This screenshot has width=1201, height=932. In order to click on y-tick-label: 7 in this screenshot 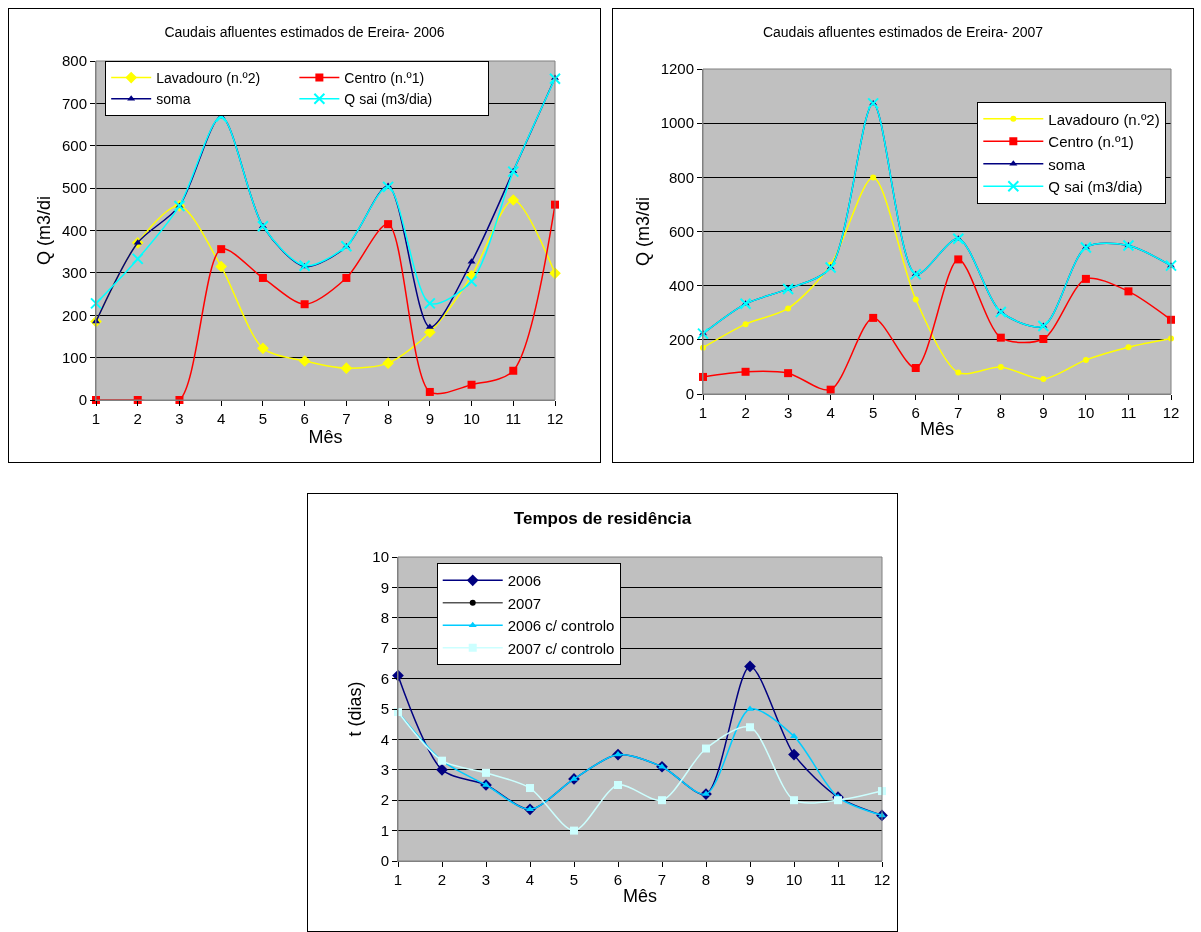, I will do `click(384, 648)`.